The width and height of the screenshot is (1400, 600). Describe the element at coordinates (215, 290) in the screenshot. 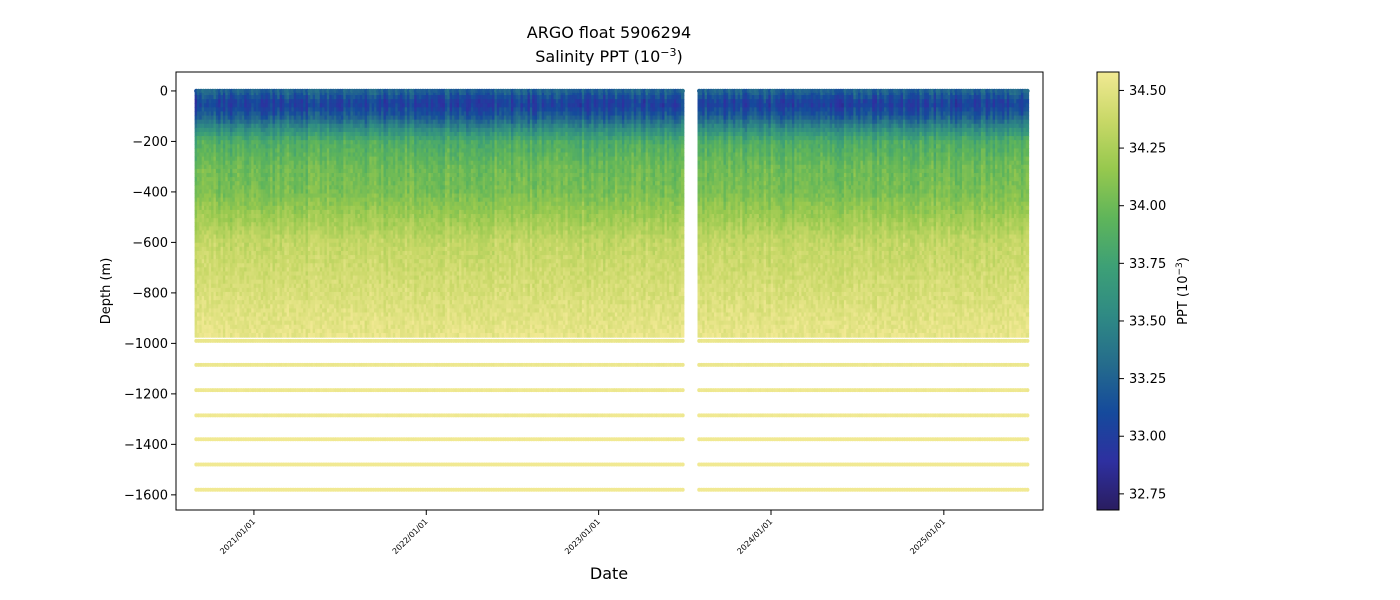

I see `profile` at that location.